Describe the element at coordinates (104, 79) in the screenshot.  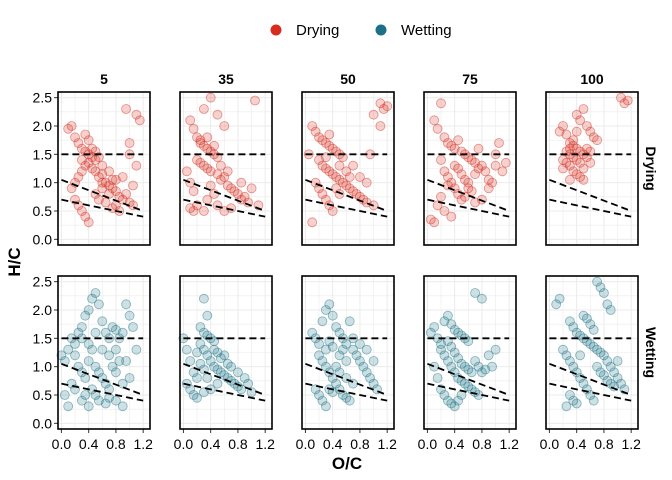
I see `strip-label-col-5: 5` at that location.